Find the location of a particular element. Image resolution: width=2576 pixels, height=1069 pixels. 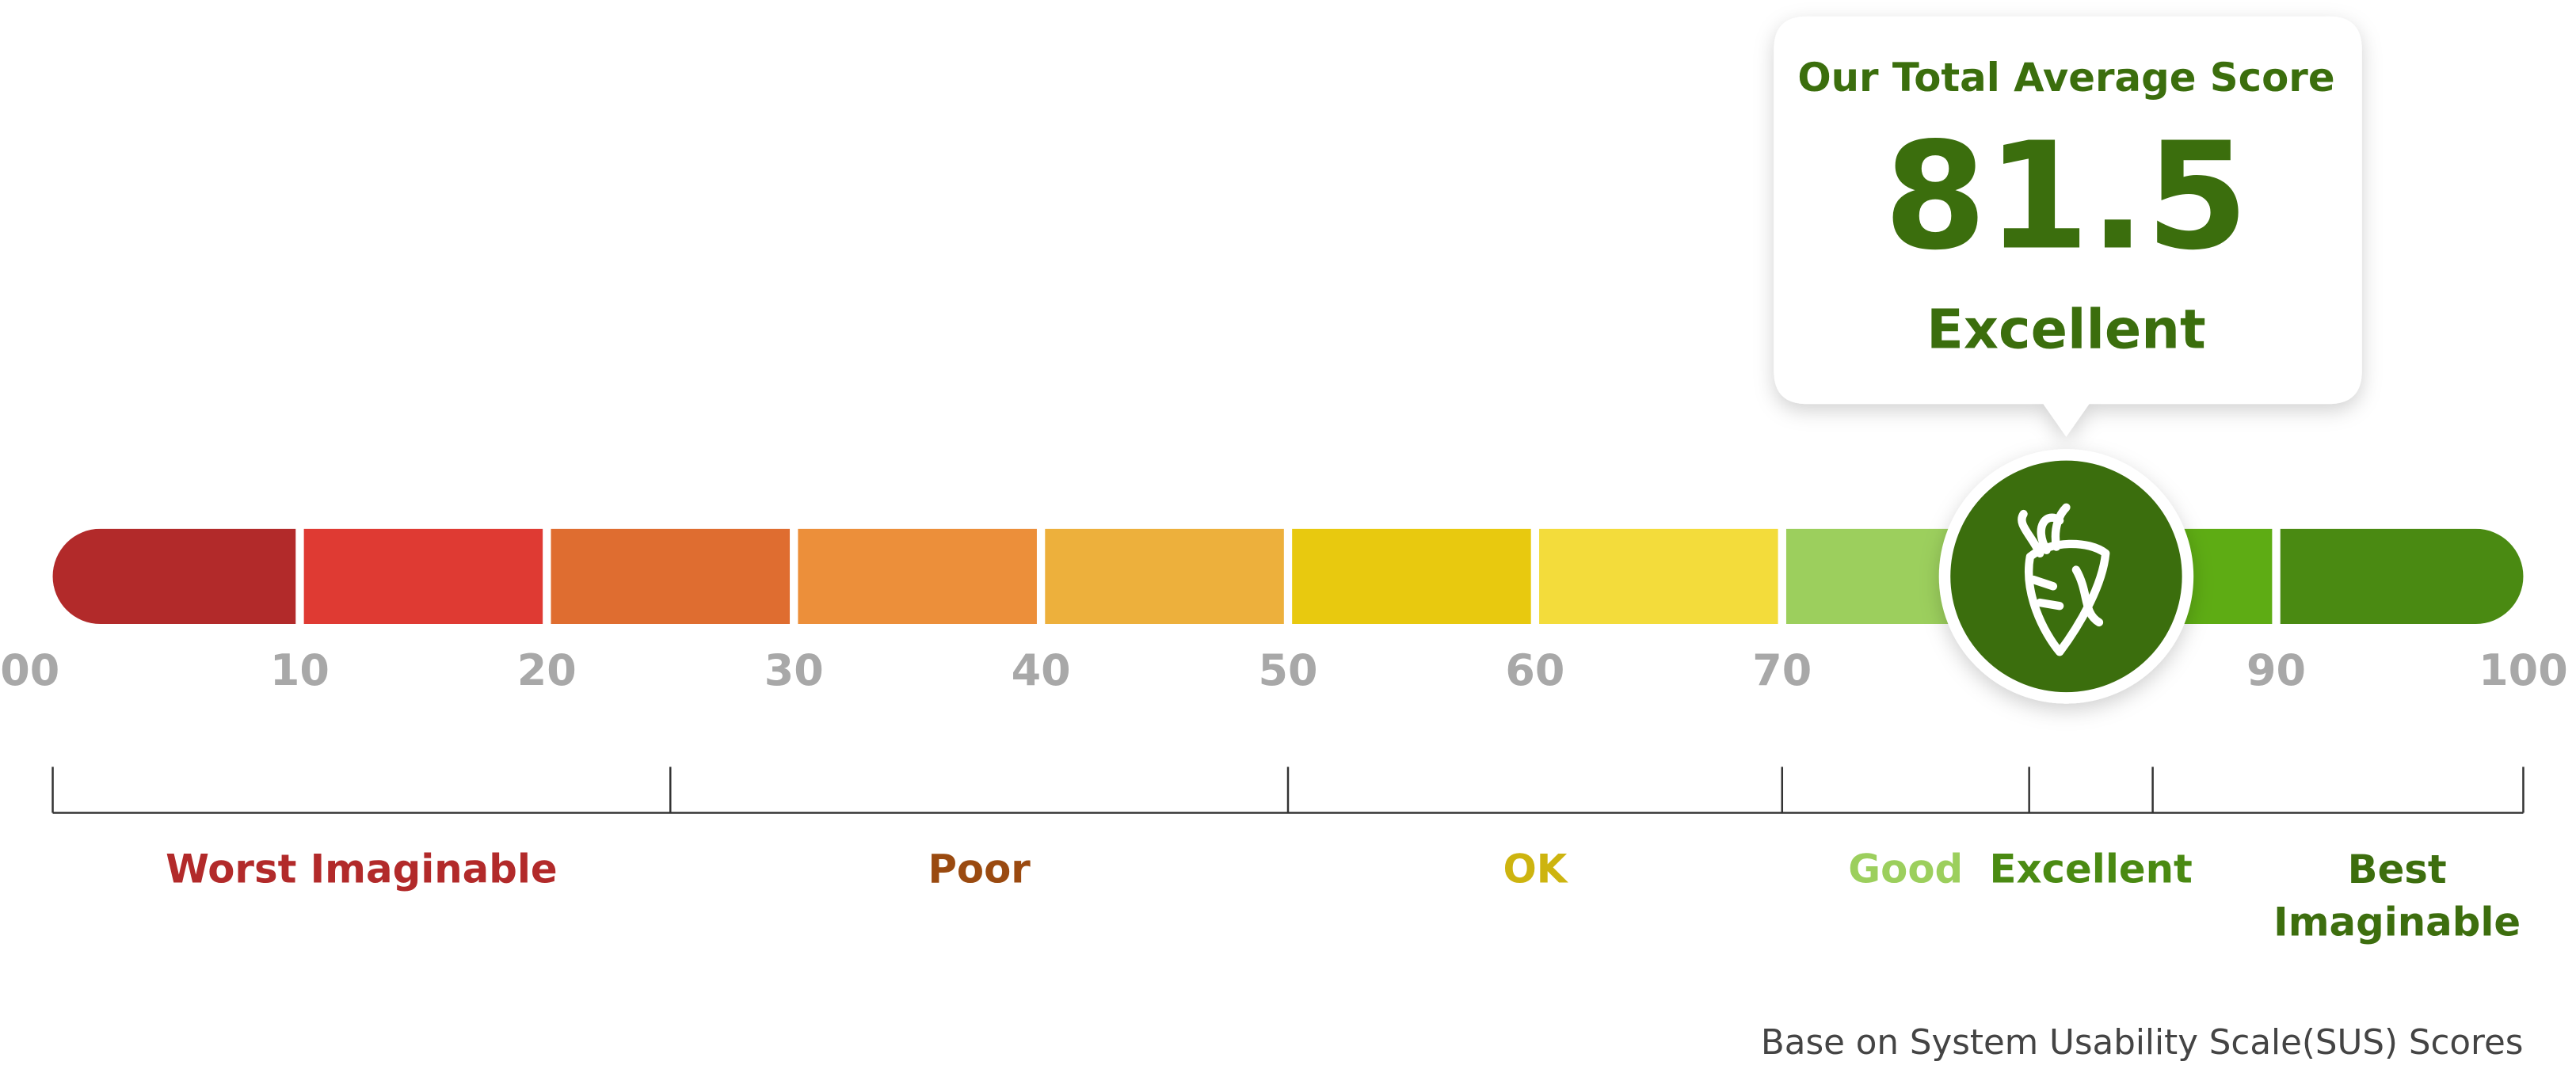

tick-label: 30 is located at coordinates (794, 670).